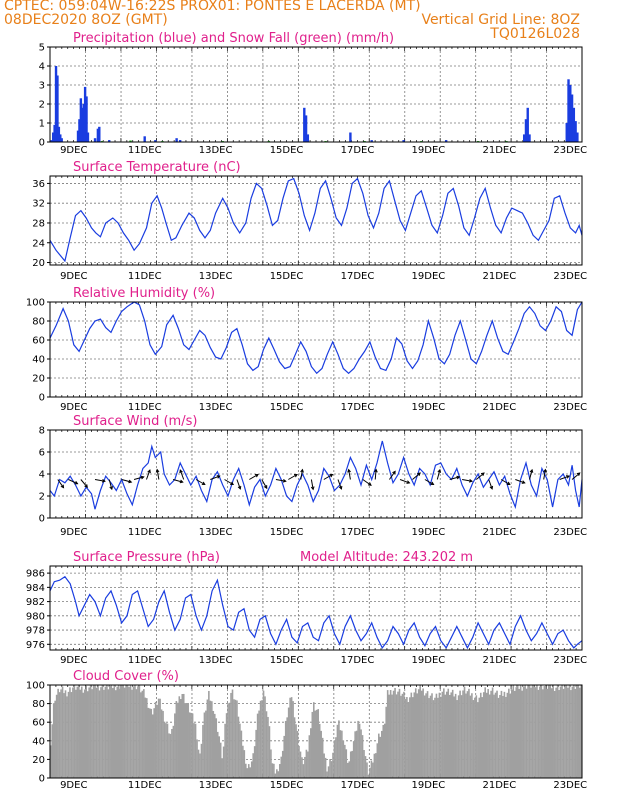  What do you see at coordinates (42, 475) in the screenshot?
I see `wind-ytick-label: 4` at bounding box center [42, 475].